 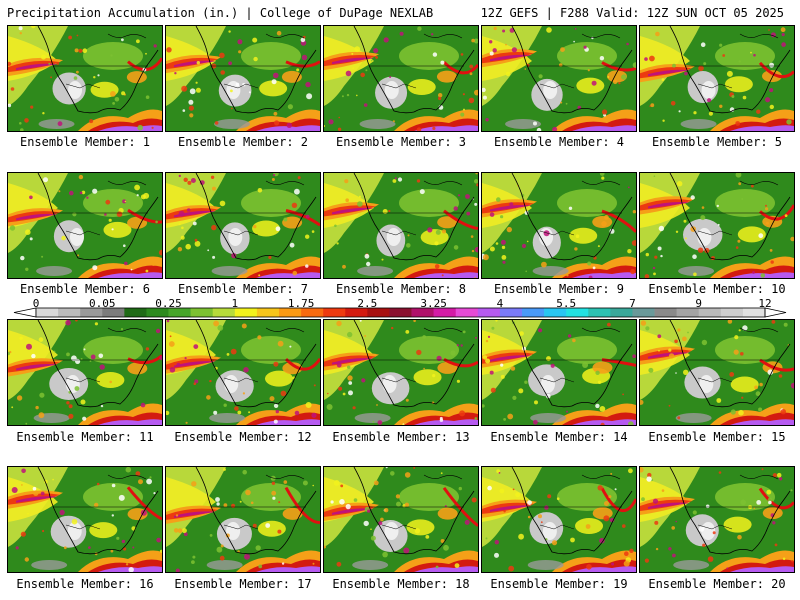 What do you see at coordinates (632, 303) in the screenshot?
I see `colorbar-tick-label: 7` at bounding box center [632, 303].